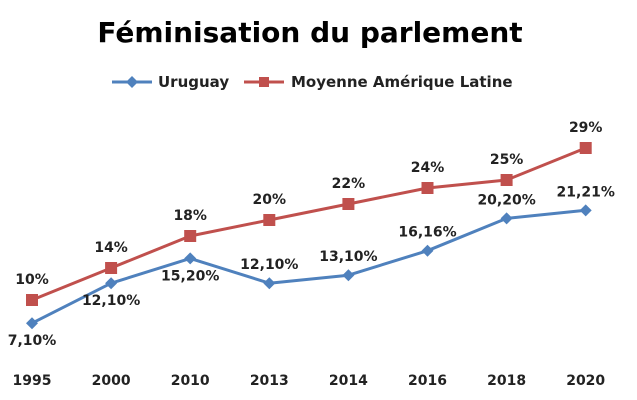 The width and height of the screenshot is (637, 400). What do you see at coordinates (348, 381) in the screenshot?
I see `x-tick-label: 2014` at bounding box center [348, 381].